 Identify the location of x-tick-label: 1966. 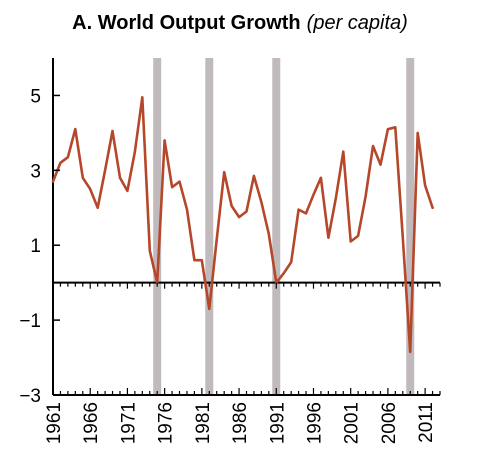
(91, 423).